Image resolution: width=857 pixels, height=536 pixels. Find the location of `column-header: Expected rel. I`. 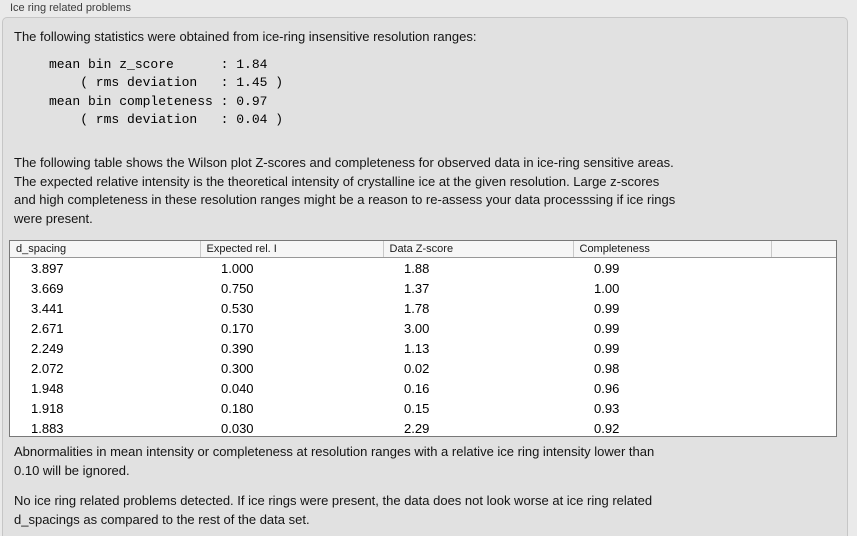

column-header: Expected rel. I is located at coordinates (292, 249).